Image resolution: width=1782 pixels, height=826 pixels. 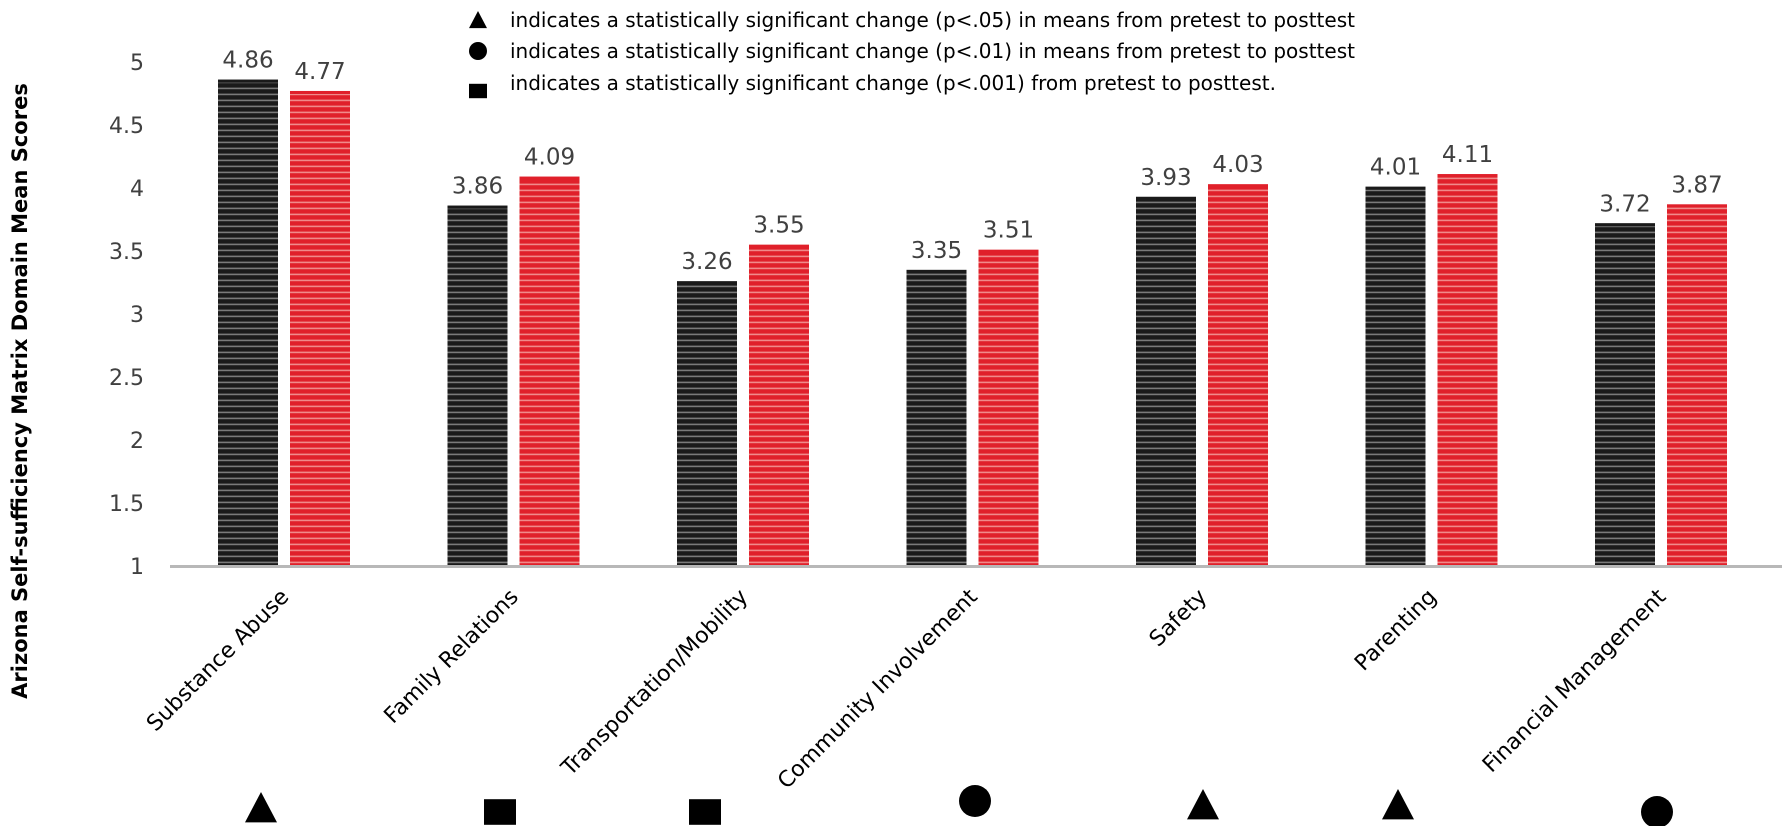 I want to click on data-label: 3.55, so click(x=778, y=226).